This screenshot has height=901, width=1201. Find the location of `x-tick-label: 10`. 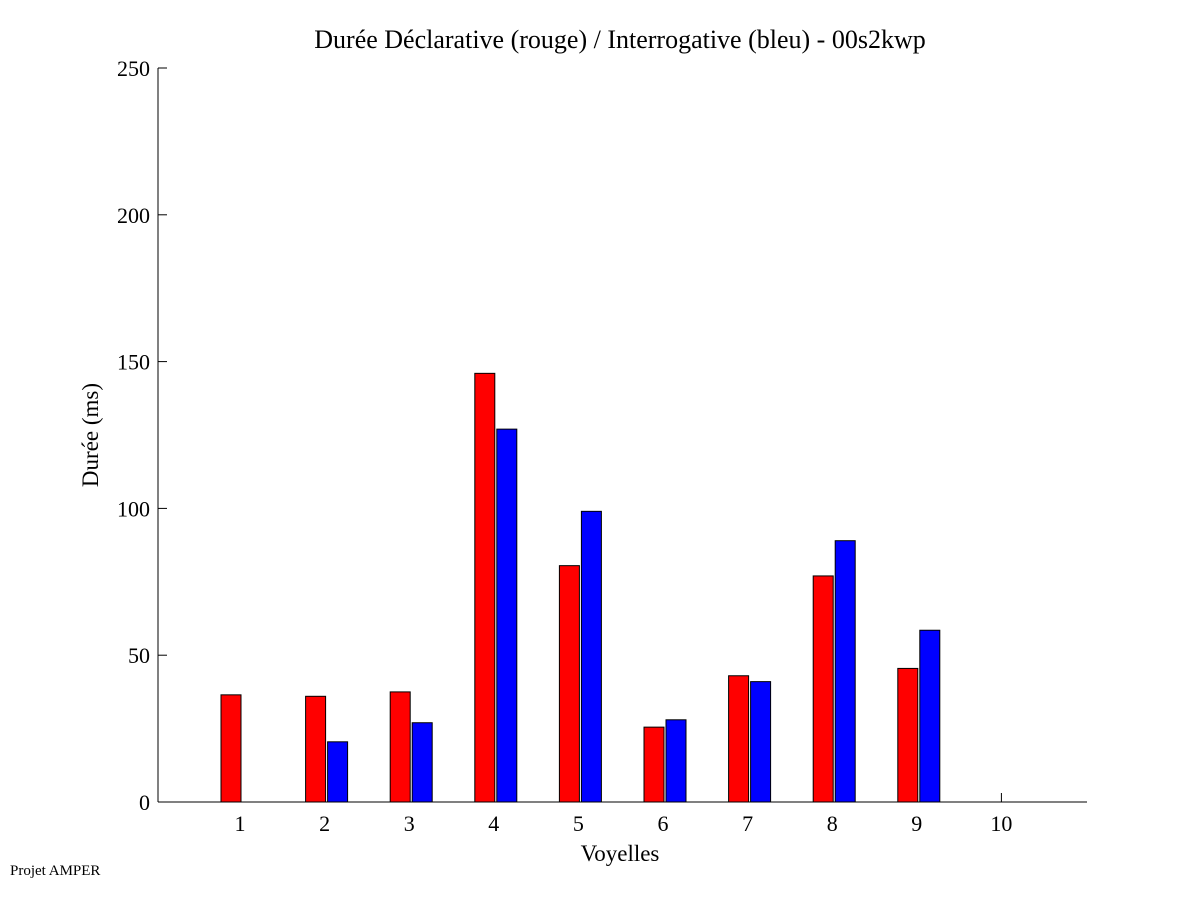

x-tick-label: 10 is located at coordinates (1001, 823).